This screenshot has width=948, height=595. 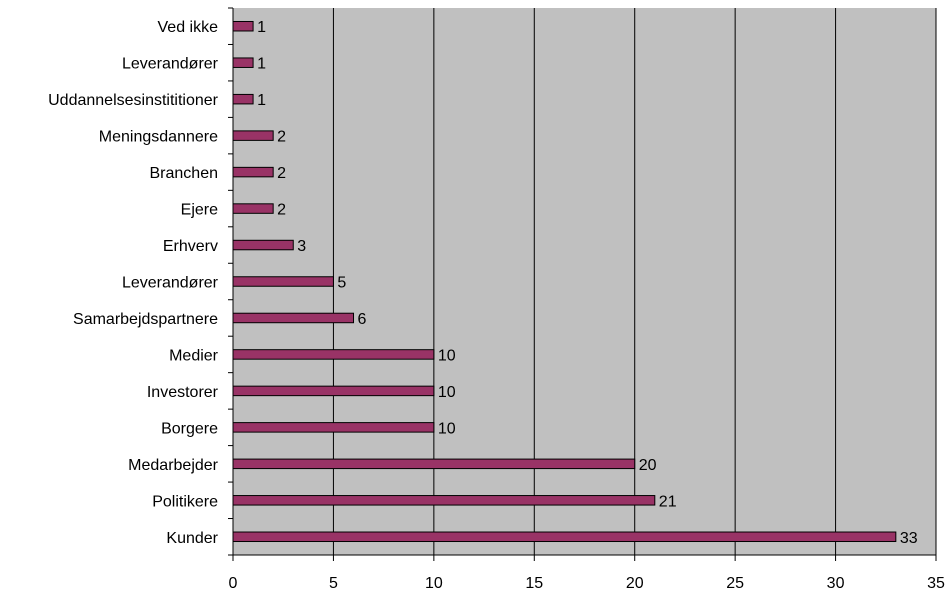 I want to click on category-label: Branchen, so click(x=184, y=173).